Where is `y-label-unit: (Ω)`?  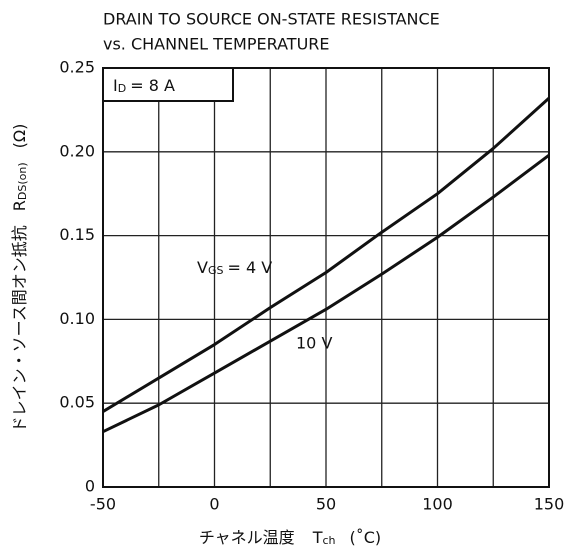 y-label-unit: (Ω) is located at coordinates (19, 136).